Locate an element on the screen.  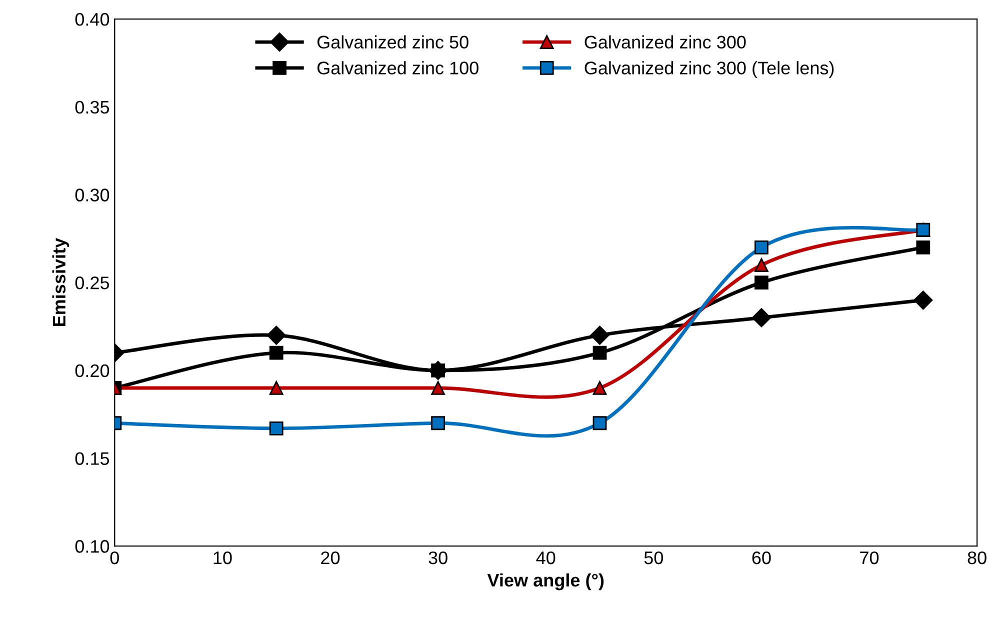
legend-label: Galvanized zinc 50 is located at coordinates (392, 42).